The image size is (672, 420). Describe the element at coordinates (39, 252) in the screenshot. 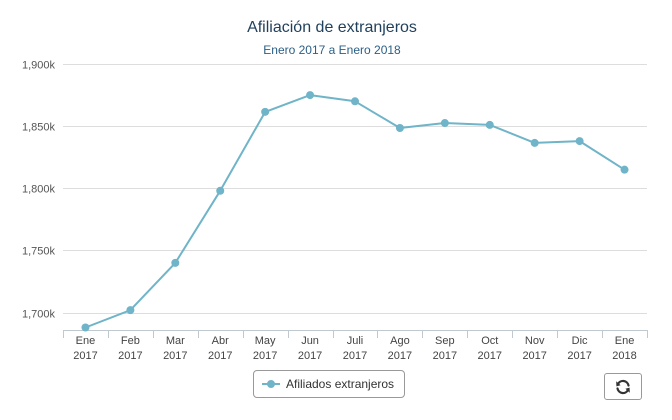

I see `y-tick-label: 1,750k` at that location.